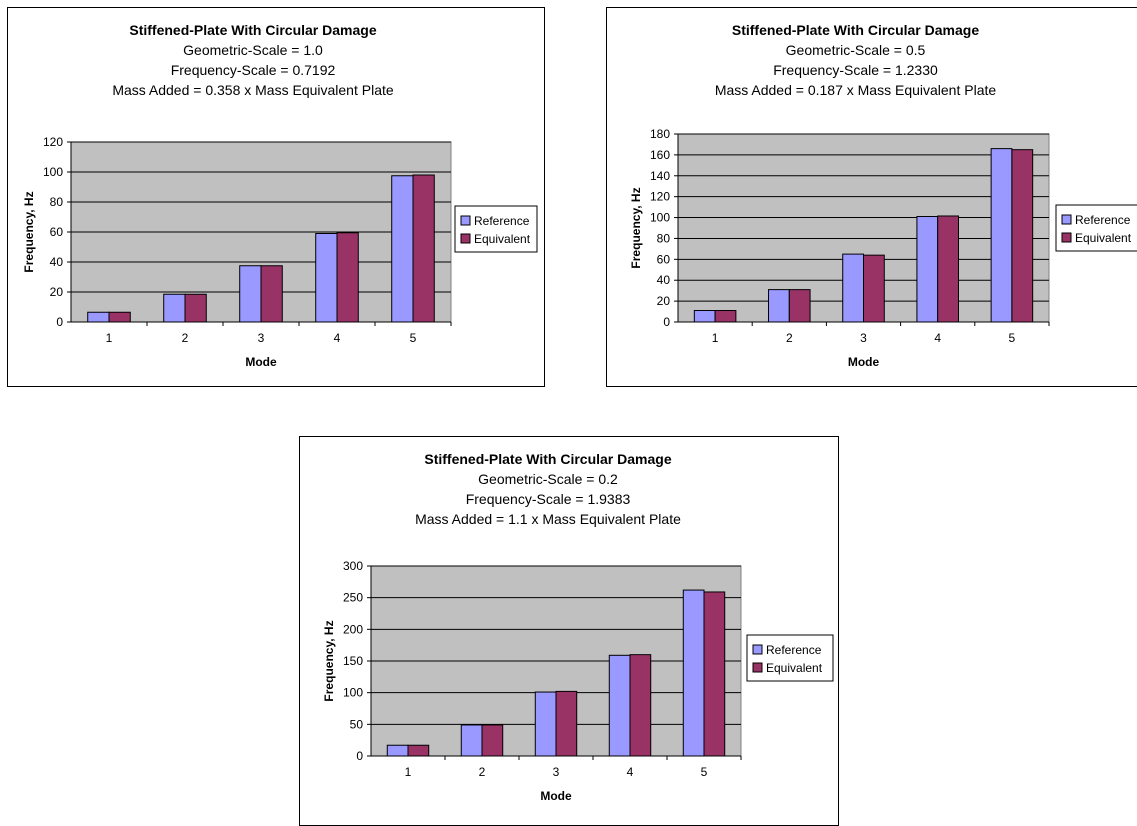 Image resolution: width=1137 pixels, height=826 pixels. I want to click on y-tick-label: 250, so click(353, 598).